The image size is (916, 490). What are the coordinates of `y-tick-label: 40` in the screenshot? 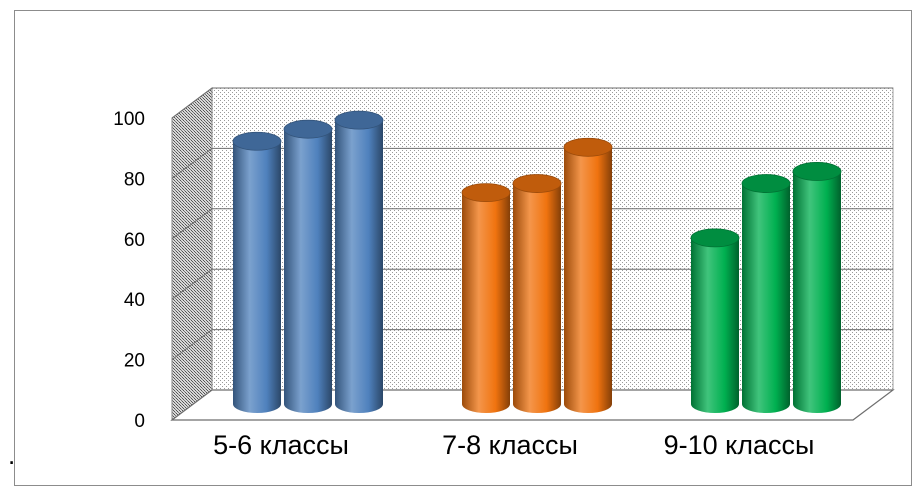 It's located at (134, 300).